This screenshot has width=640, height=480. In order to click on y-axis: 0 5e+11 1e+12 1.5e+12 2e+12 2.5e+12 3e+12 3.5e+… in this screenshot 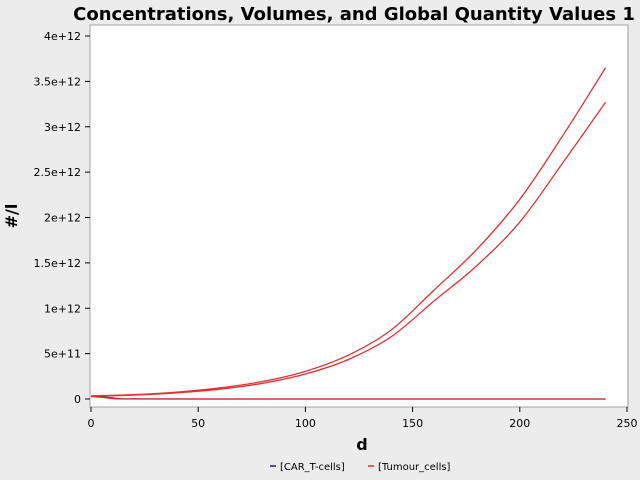, I will do `click(62, 218)`.